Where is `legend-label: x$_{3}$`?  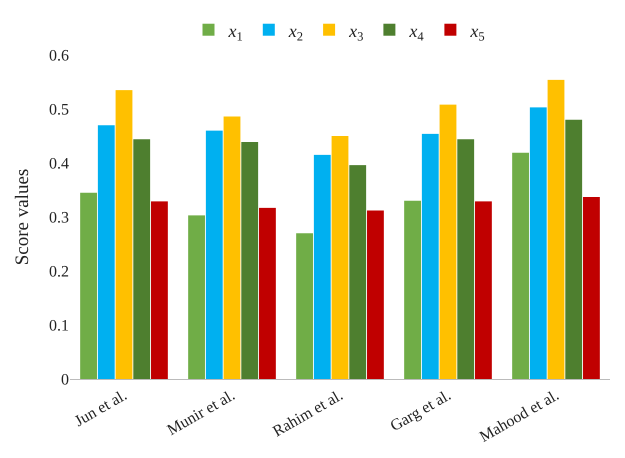
legend-label: x$_{3}$ is located at coordinates (356, 32).